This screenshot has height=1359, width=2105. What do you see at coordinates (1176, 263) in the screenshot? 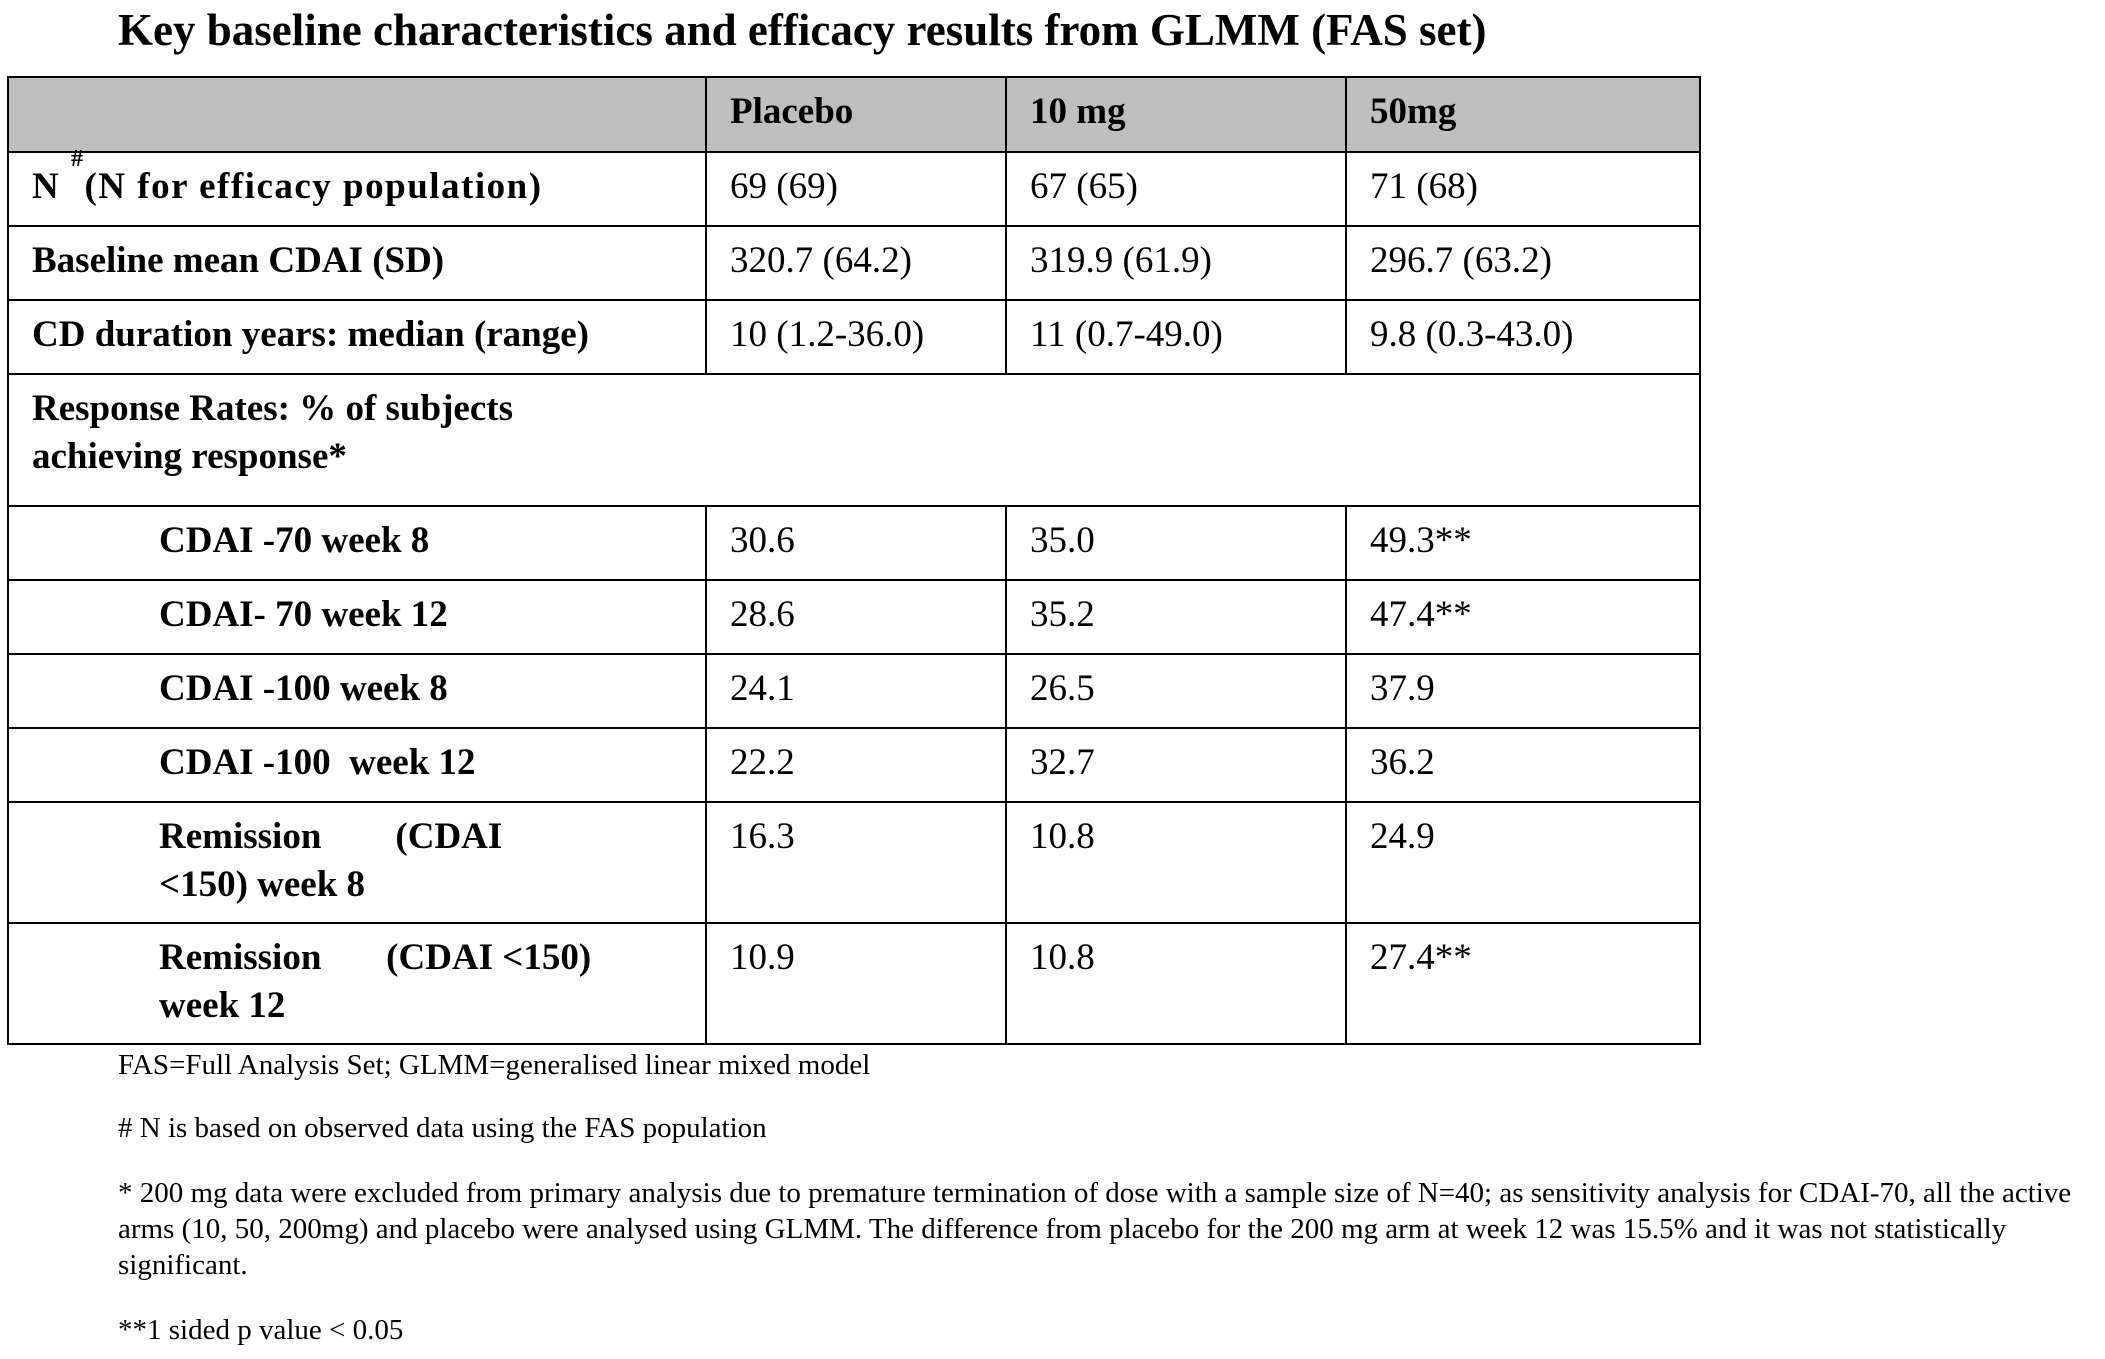
I see `cell-value: 319.9 (61.9)` at bounding box center [1176, 263].